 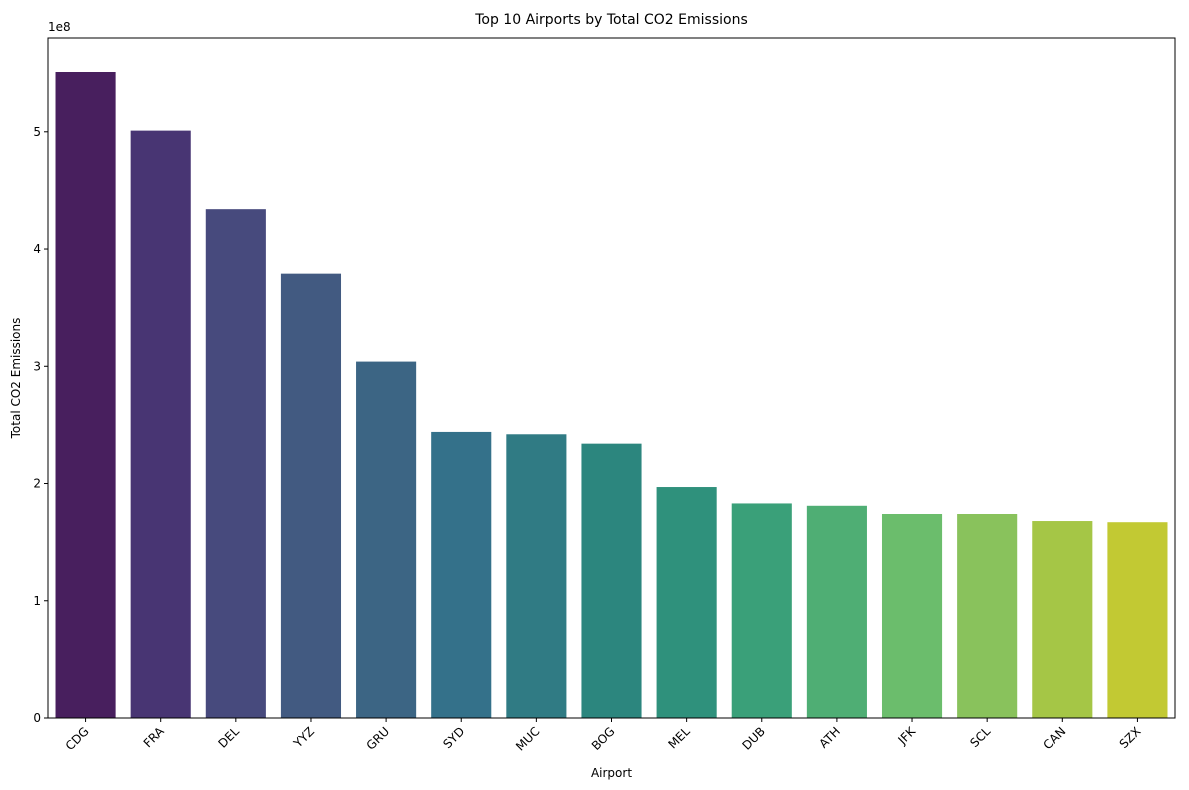 I want to click on bar-gru, so click(x=386, y=539).